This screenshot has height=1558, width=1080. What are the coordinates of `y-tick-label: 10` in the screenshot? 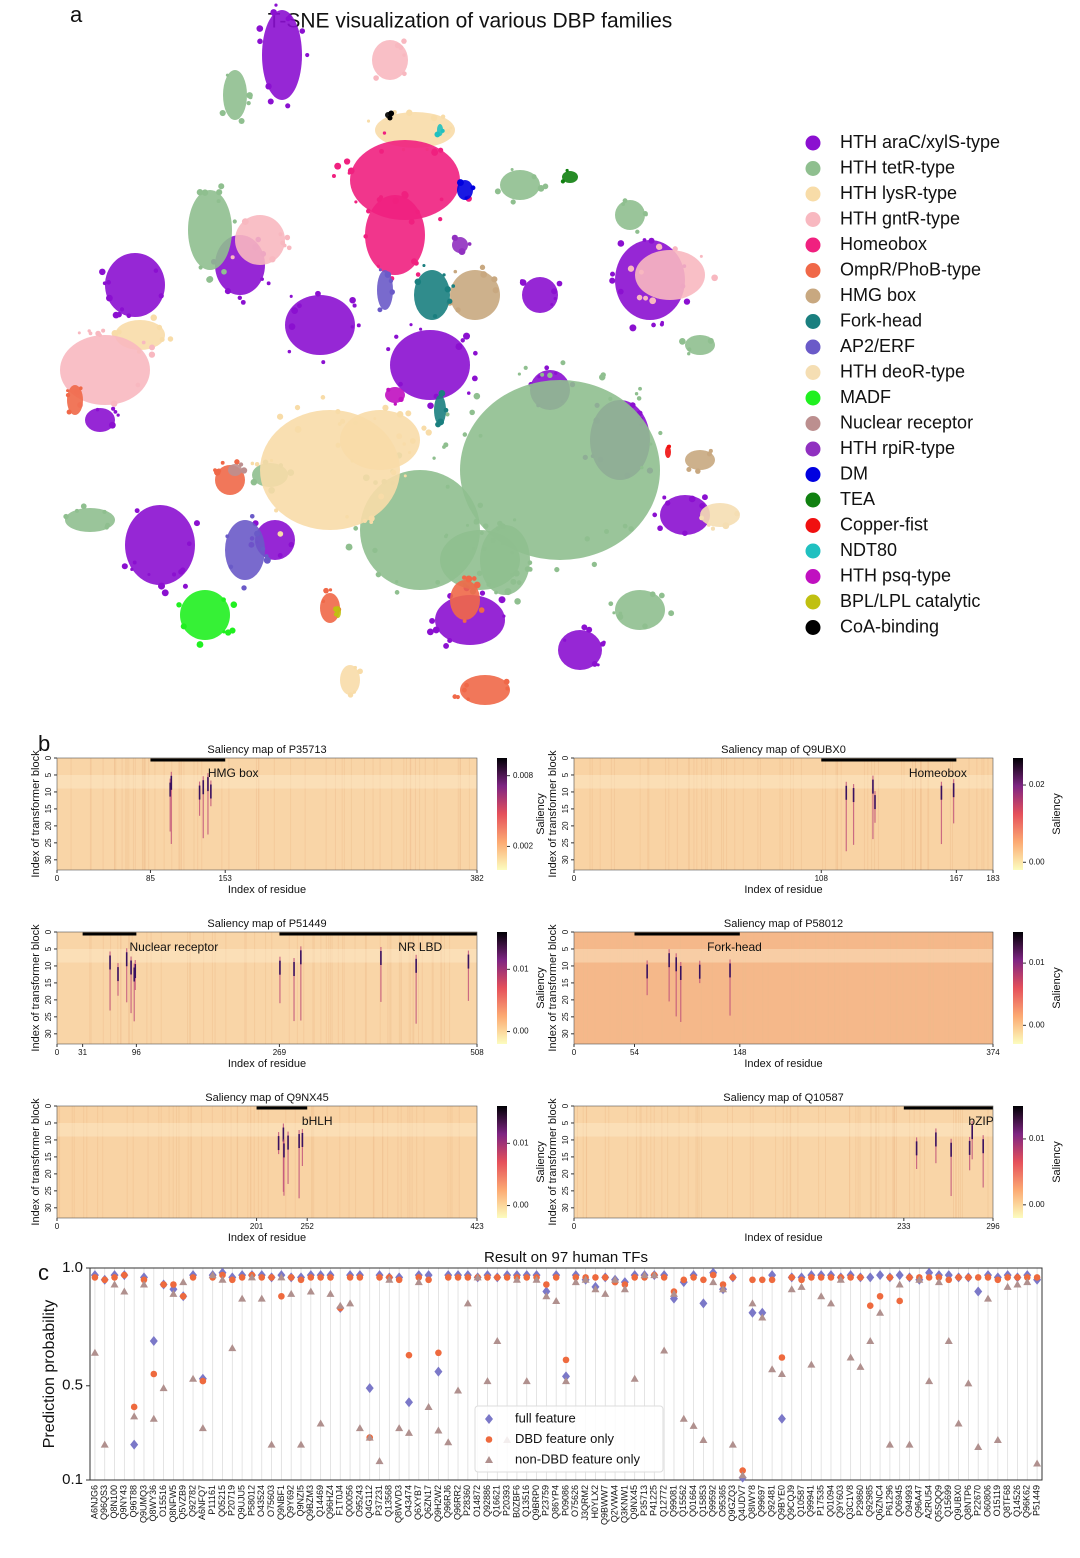 It's located at (48, 791).